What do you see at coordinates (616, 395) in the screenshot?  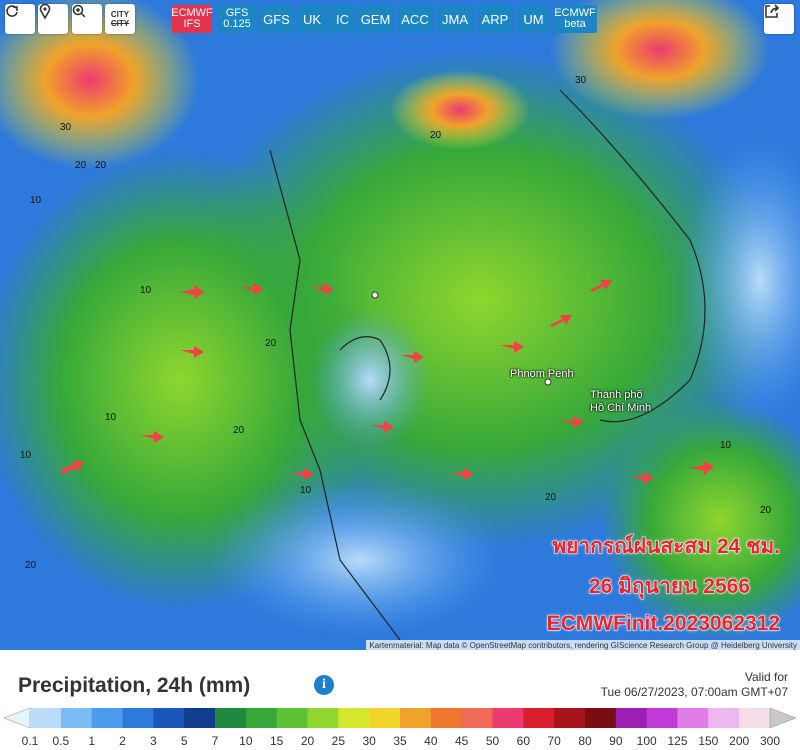 I see `place-label: Thành phố` at bounding box center [616, 395].